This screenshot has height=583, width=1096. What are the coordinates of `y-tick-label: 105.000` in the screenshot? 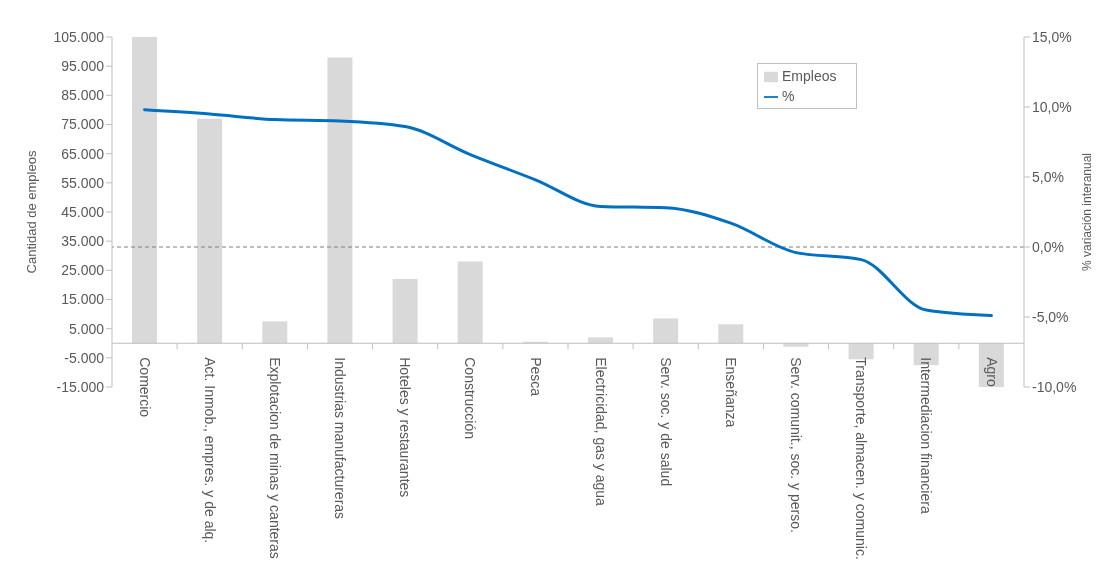 It's located at (79, 36).